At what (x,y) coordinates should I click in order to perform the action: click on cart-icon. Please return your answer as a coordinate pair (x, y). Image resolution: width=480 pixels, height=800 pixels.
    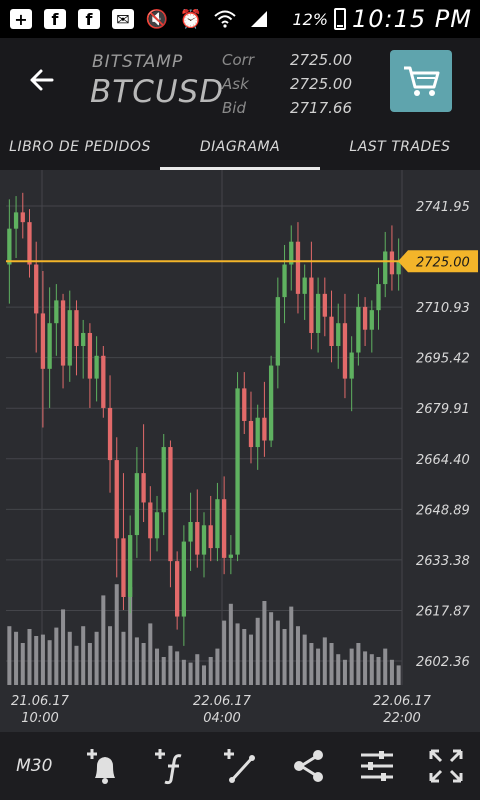
    Looking at the image, I should click on (422, 81).